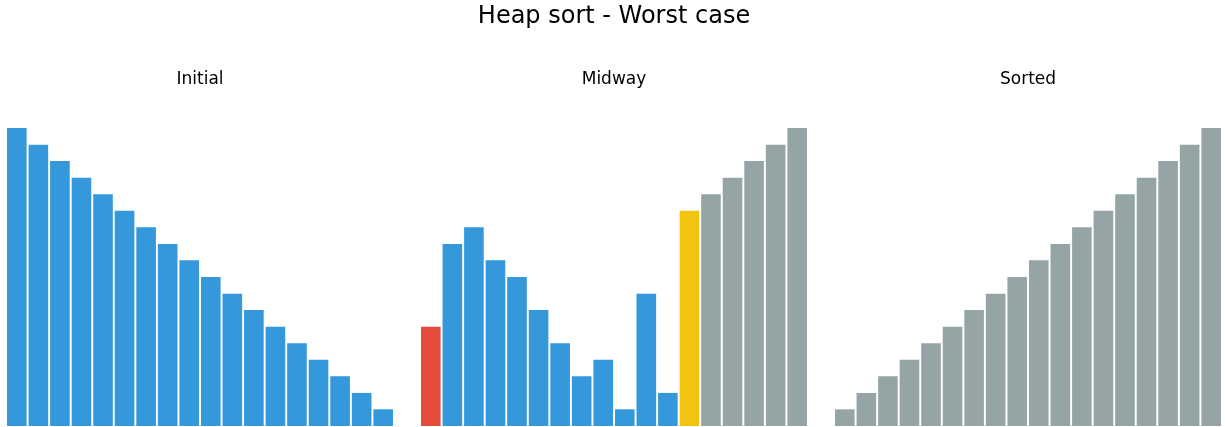 The image size is (1225, 427). I want to click on chart-title: Initial, so click(200, 78).